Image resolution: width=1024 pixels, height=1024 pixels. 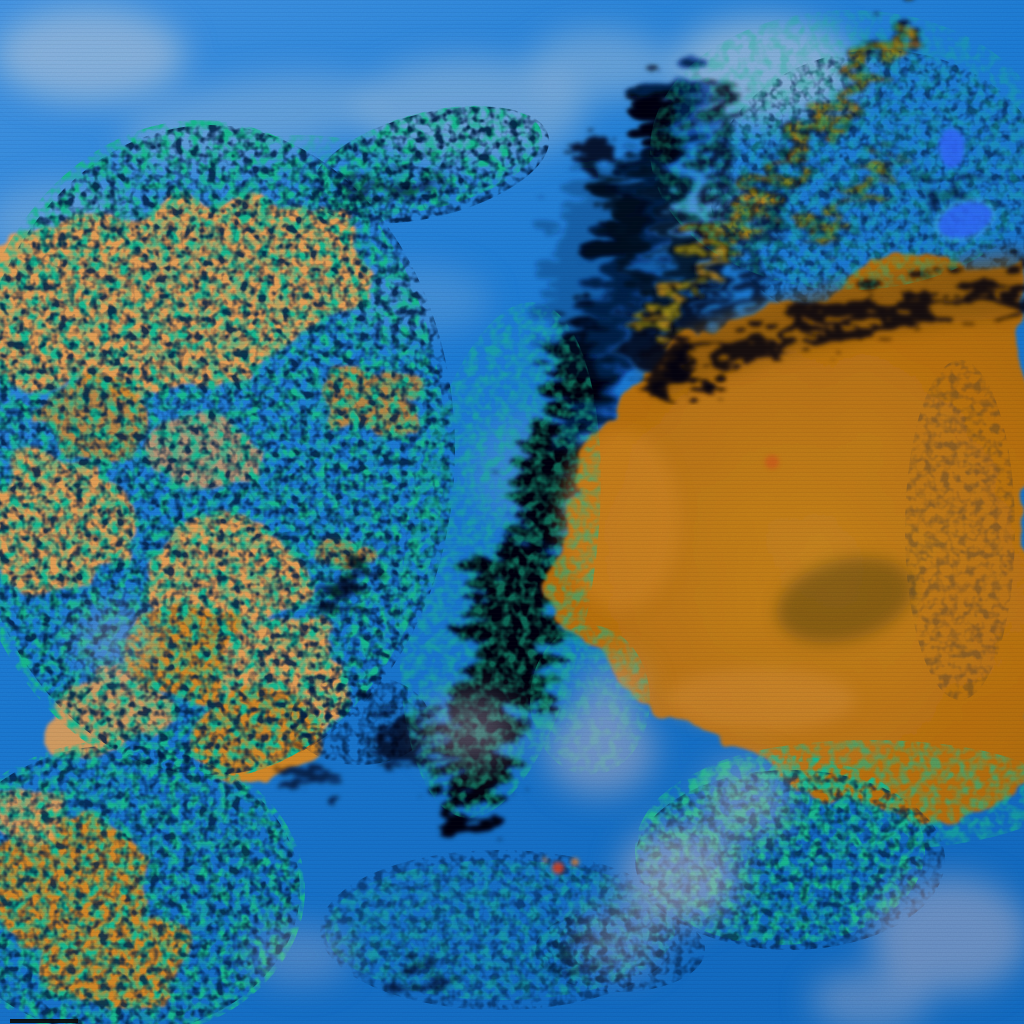 I want to click on scale-bar, so click(x=44, y=1021).